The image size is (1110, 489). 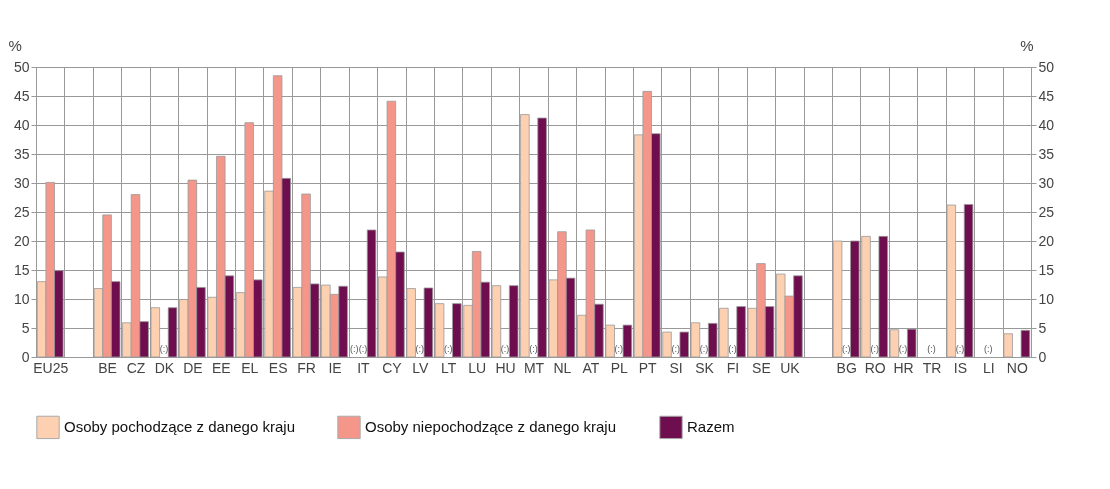 What do you see at coordinates (21, 124) in the screenshot?
I see `y-tick-label: 40` at bounding box center [21, 124].